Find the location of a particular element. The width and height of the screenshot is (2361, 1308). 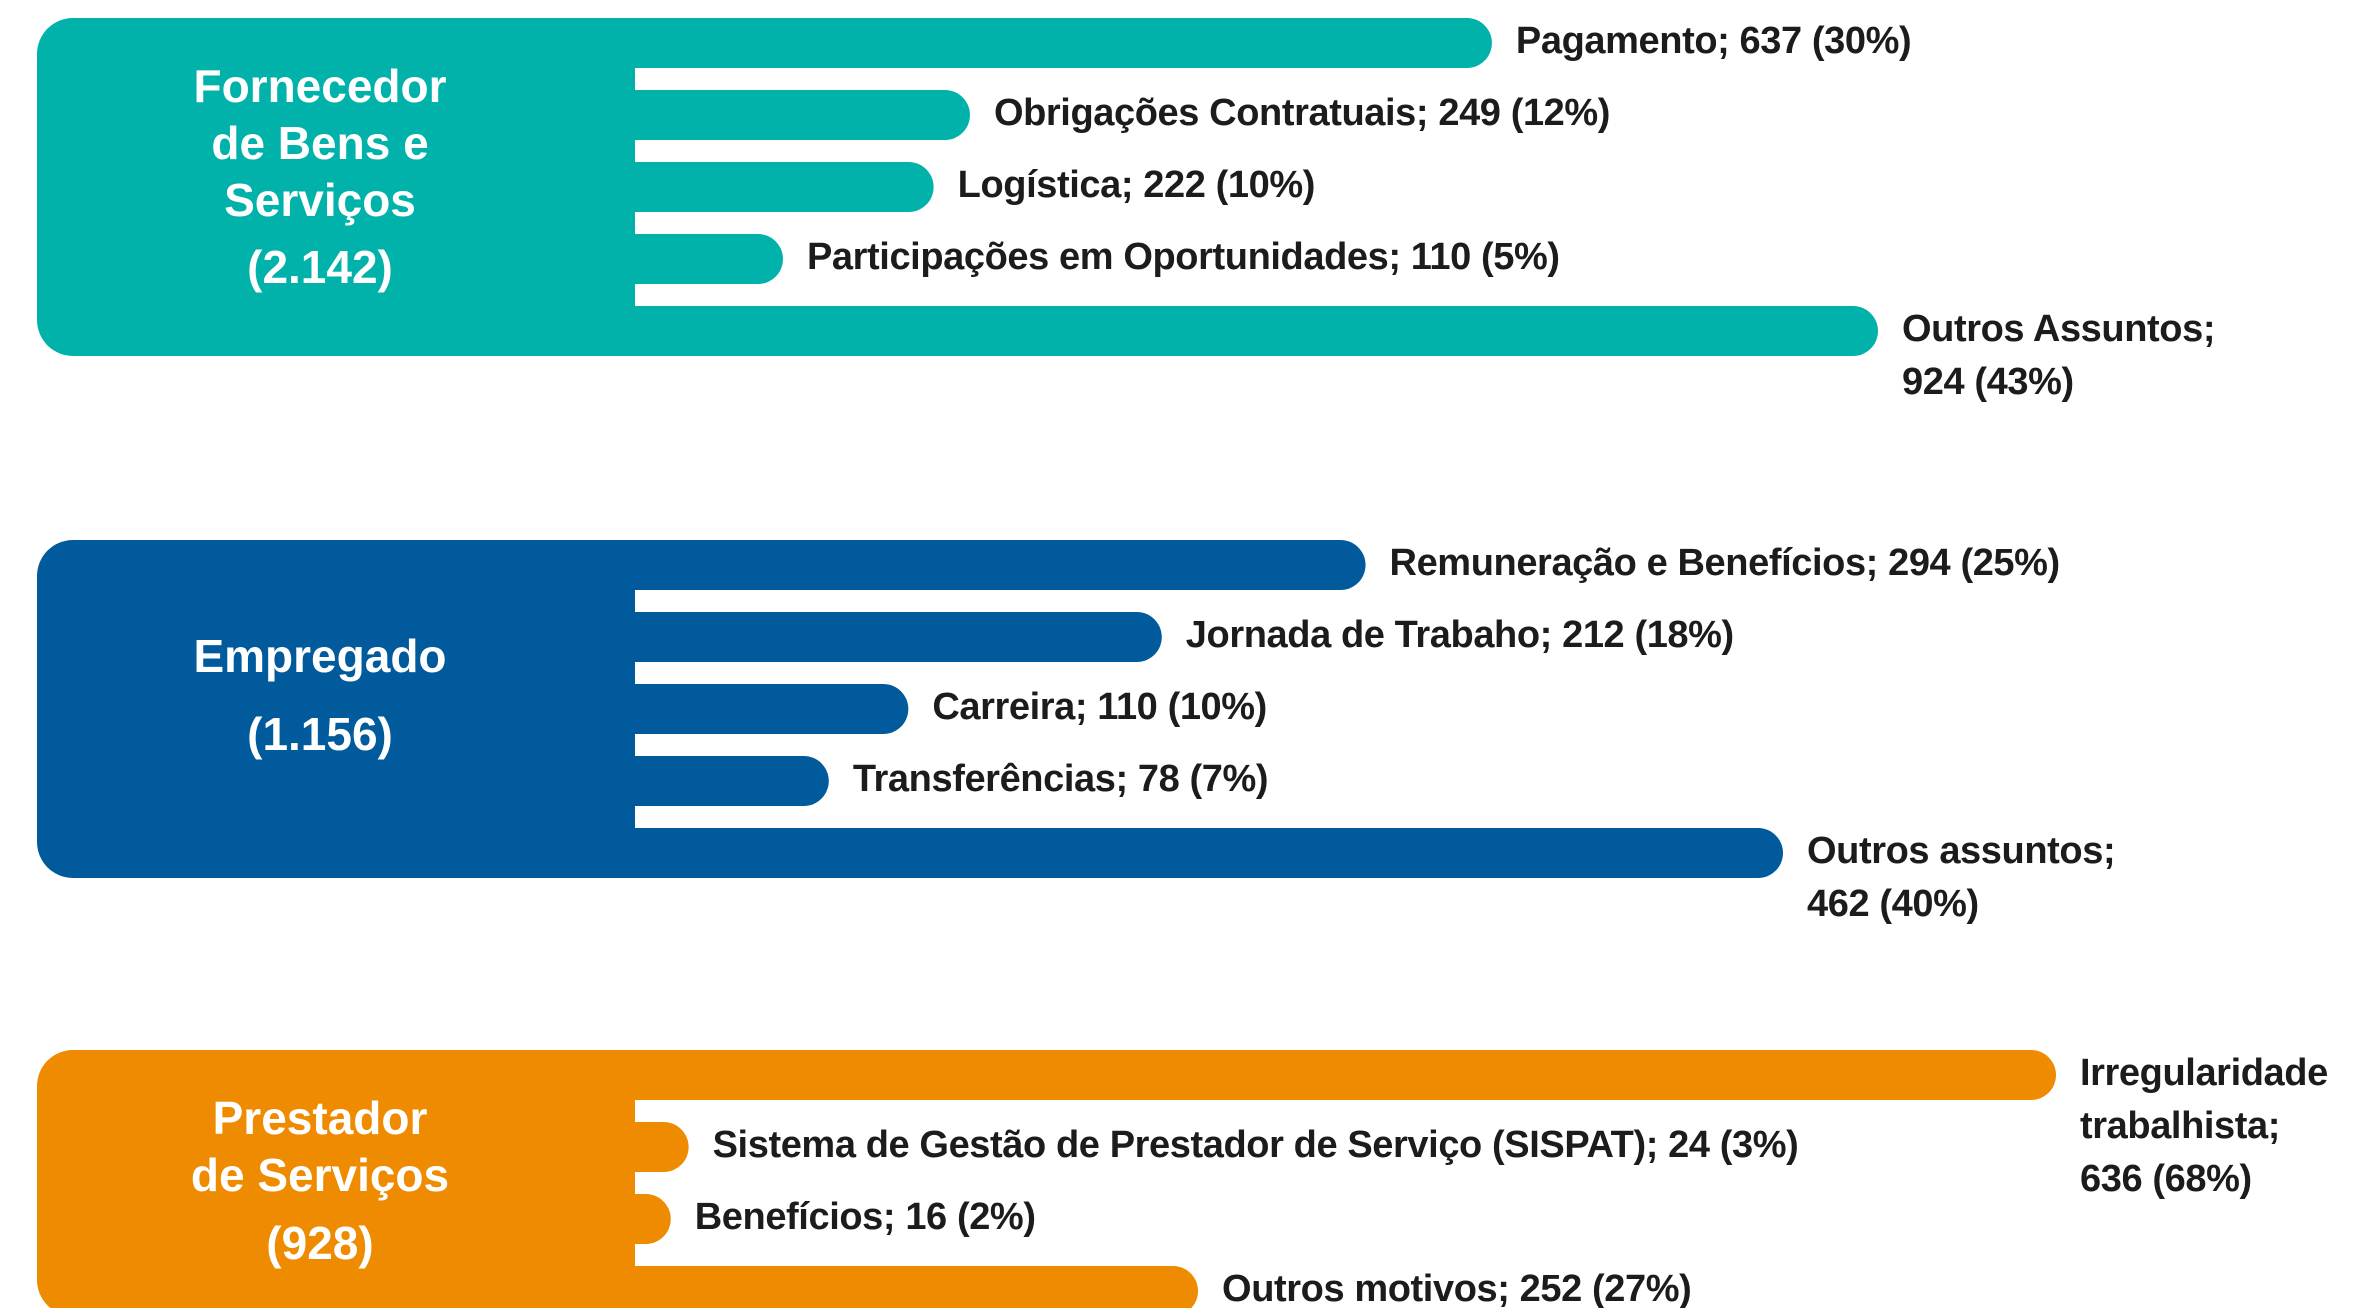

bar-label: Pagamento; 637 (30%) is located at coordinates (1713, 41).